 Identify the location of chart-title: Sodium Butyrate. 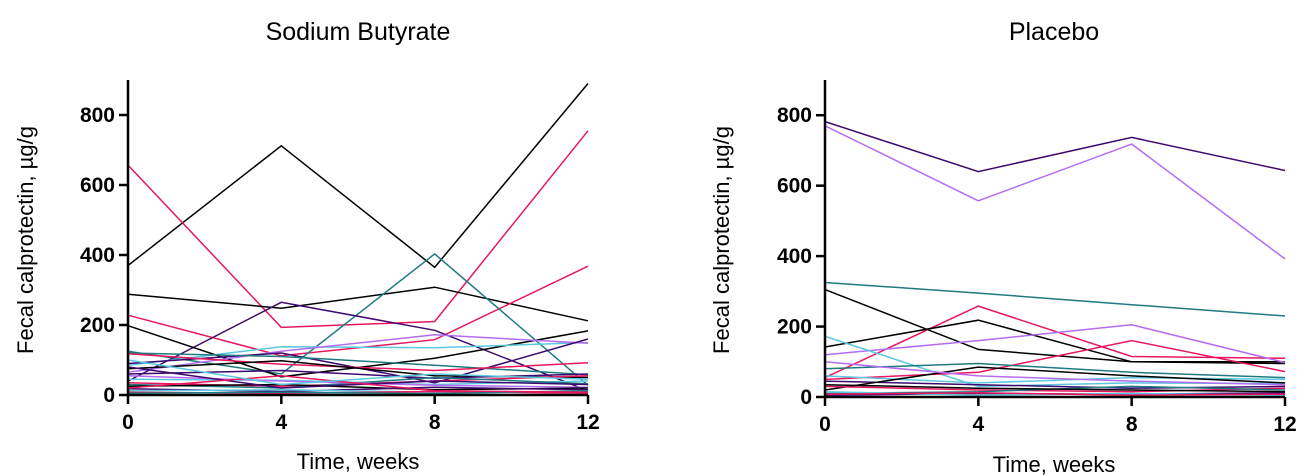
(358, 32).